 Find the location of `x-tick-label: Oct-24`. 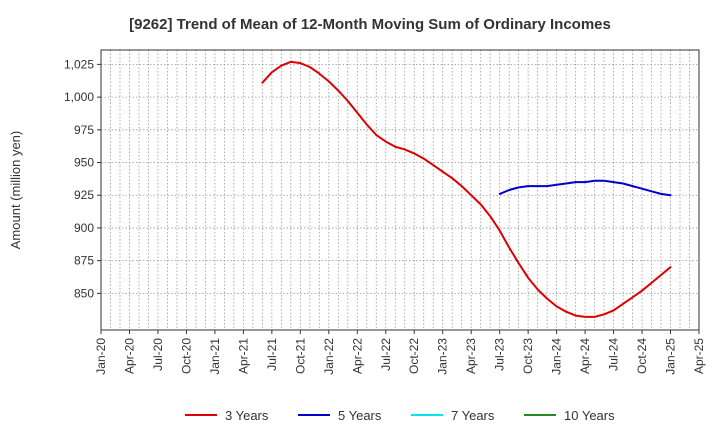

x-tick-label: Oct-24 is located at coordinates (642, 356).